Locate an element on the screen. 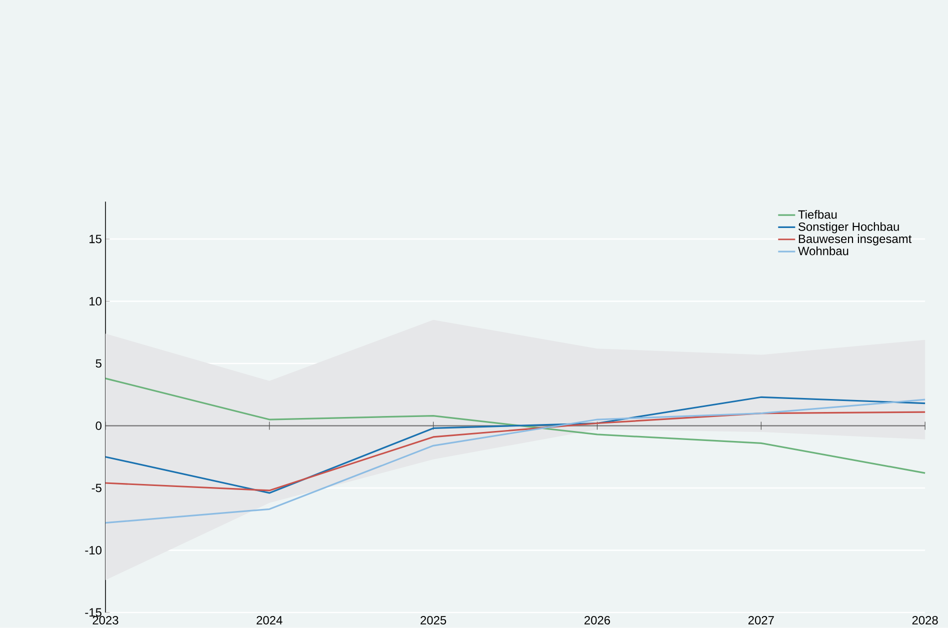 The width and height of the screenshot is (948, 628). x-tick-label: 2025 is located at coordinates (433, 620).